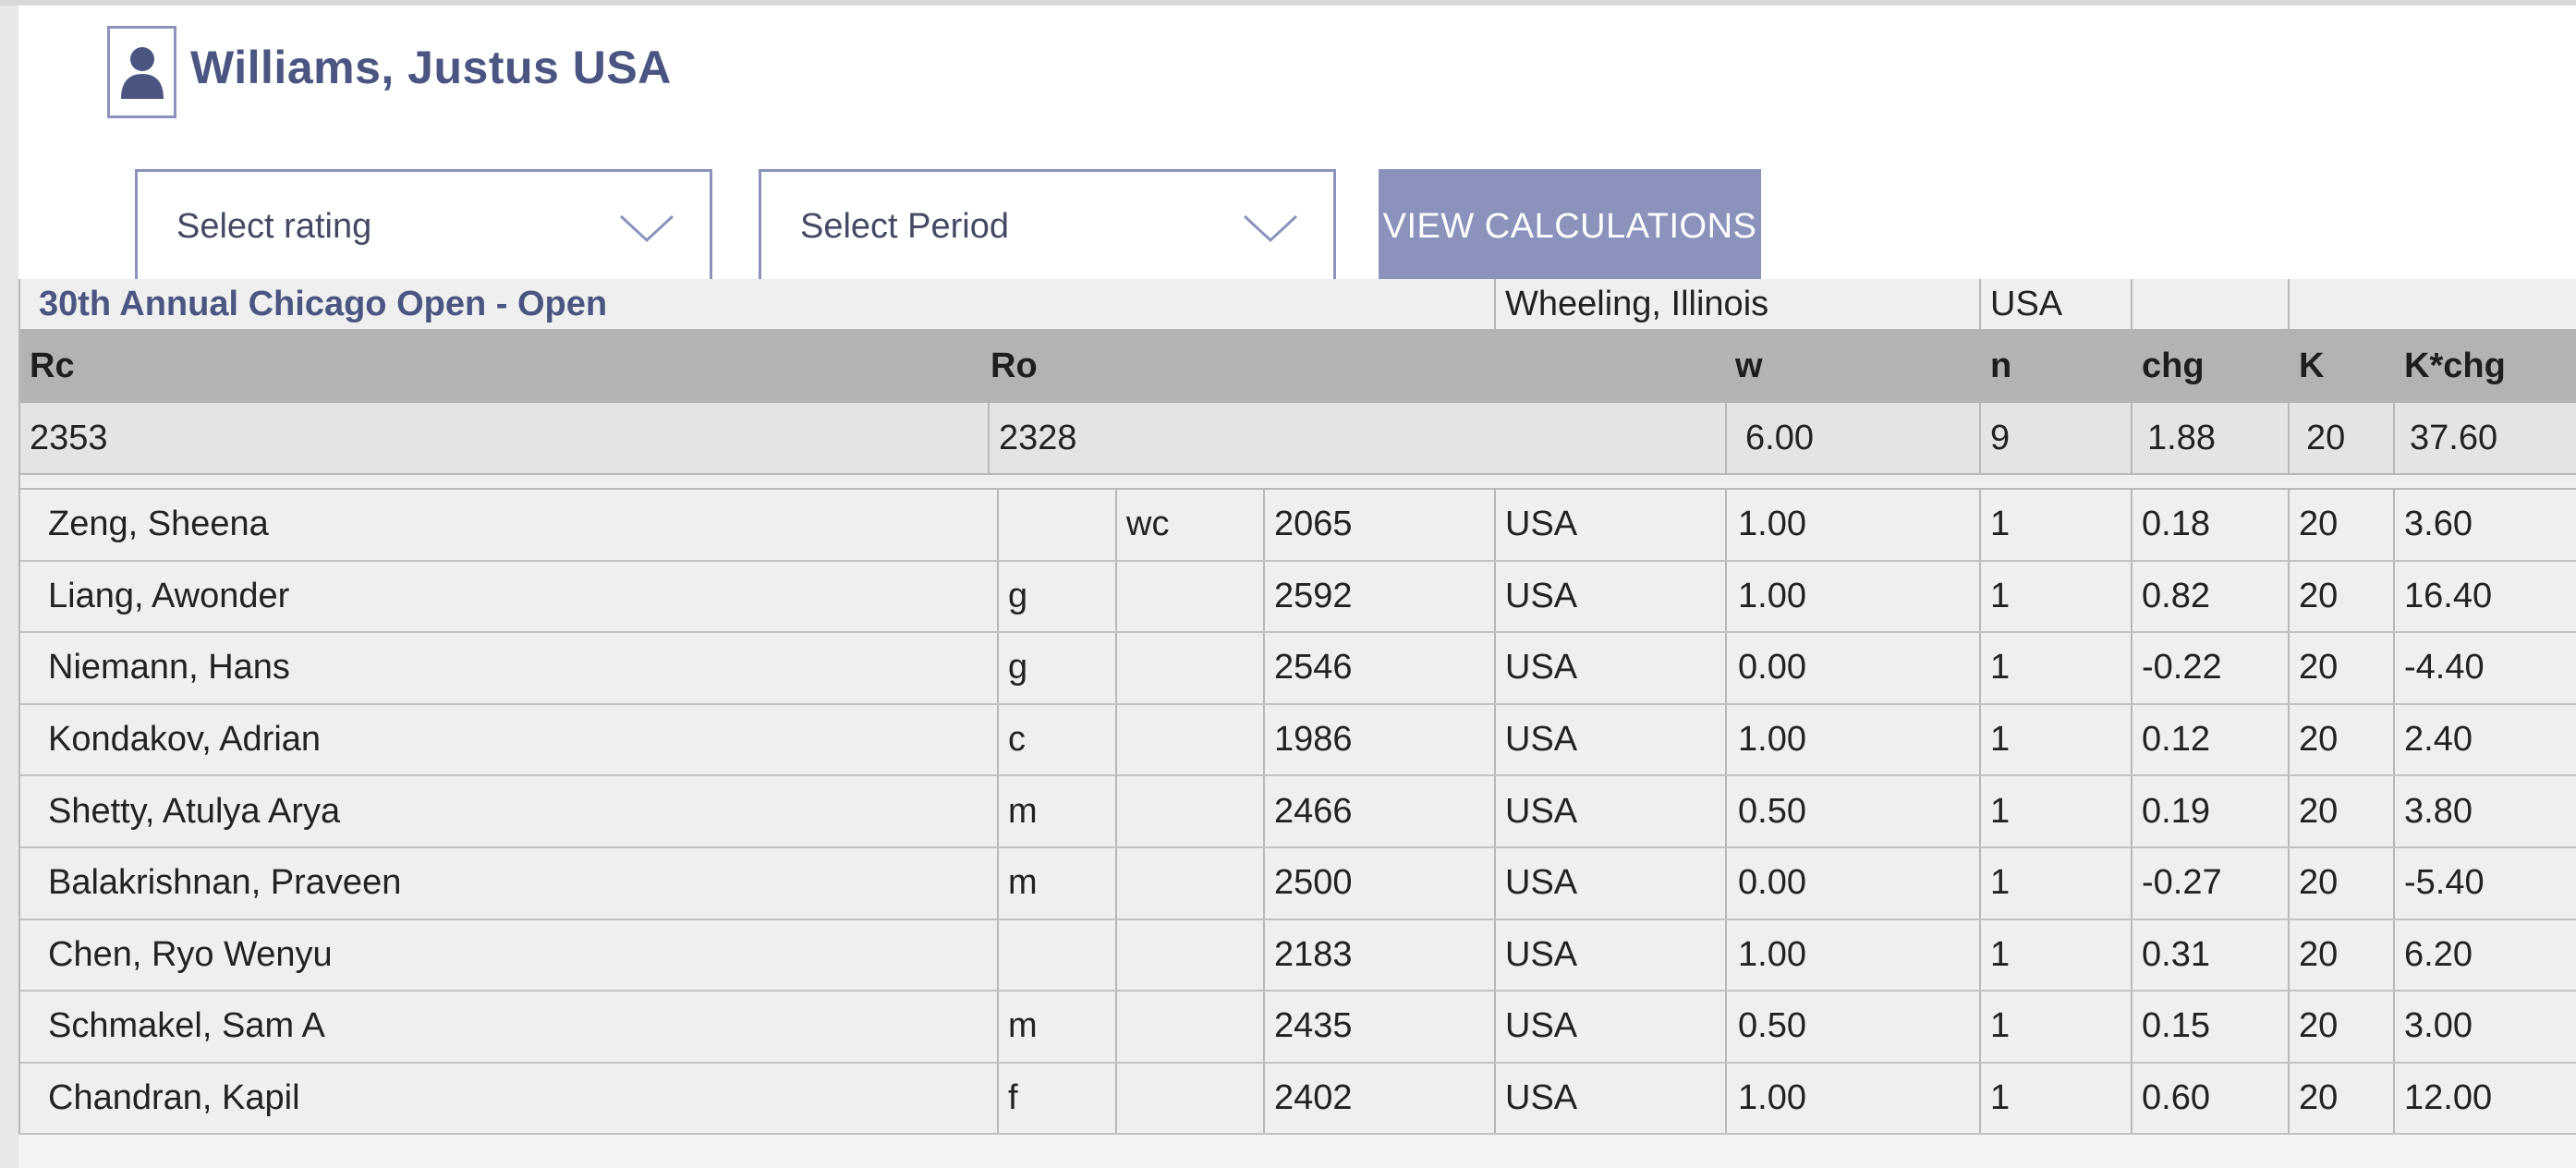 This screenshot has width=2576, height=1168. I want to click on event-title: 30th Annual Chicago Open - Open, so click(323, 304).